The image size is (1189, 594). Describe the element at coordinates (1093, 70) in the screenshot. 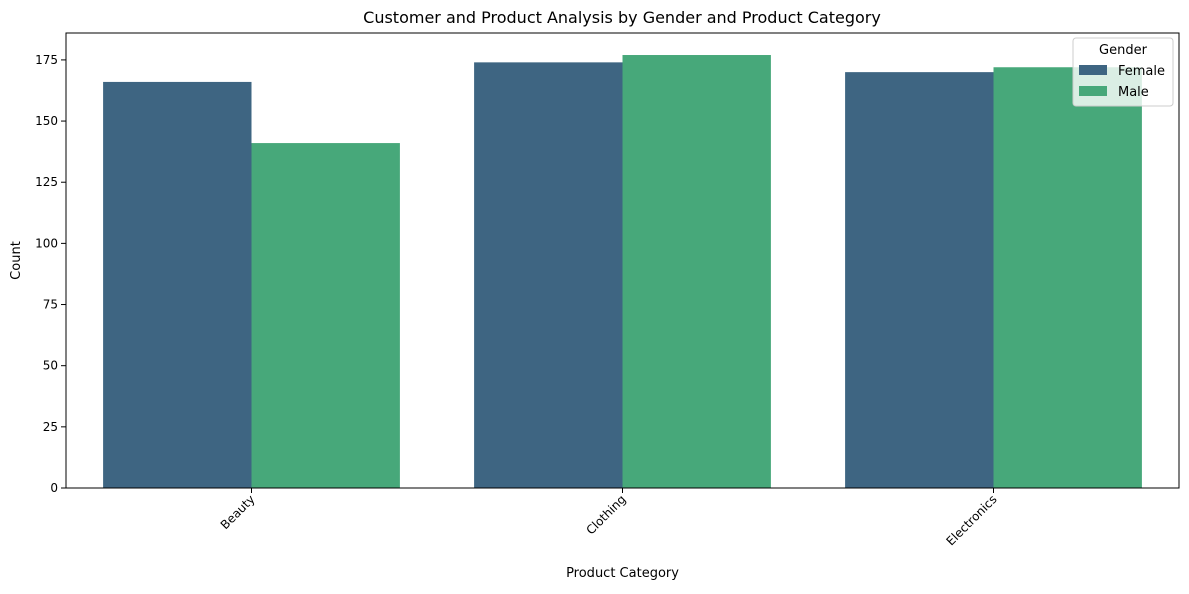

I see `legend-swatch-female` at that location.